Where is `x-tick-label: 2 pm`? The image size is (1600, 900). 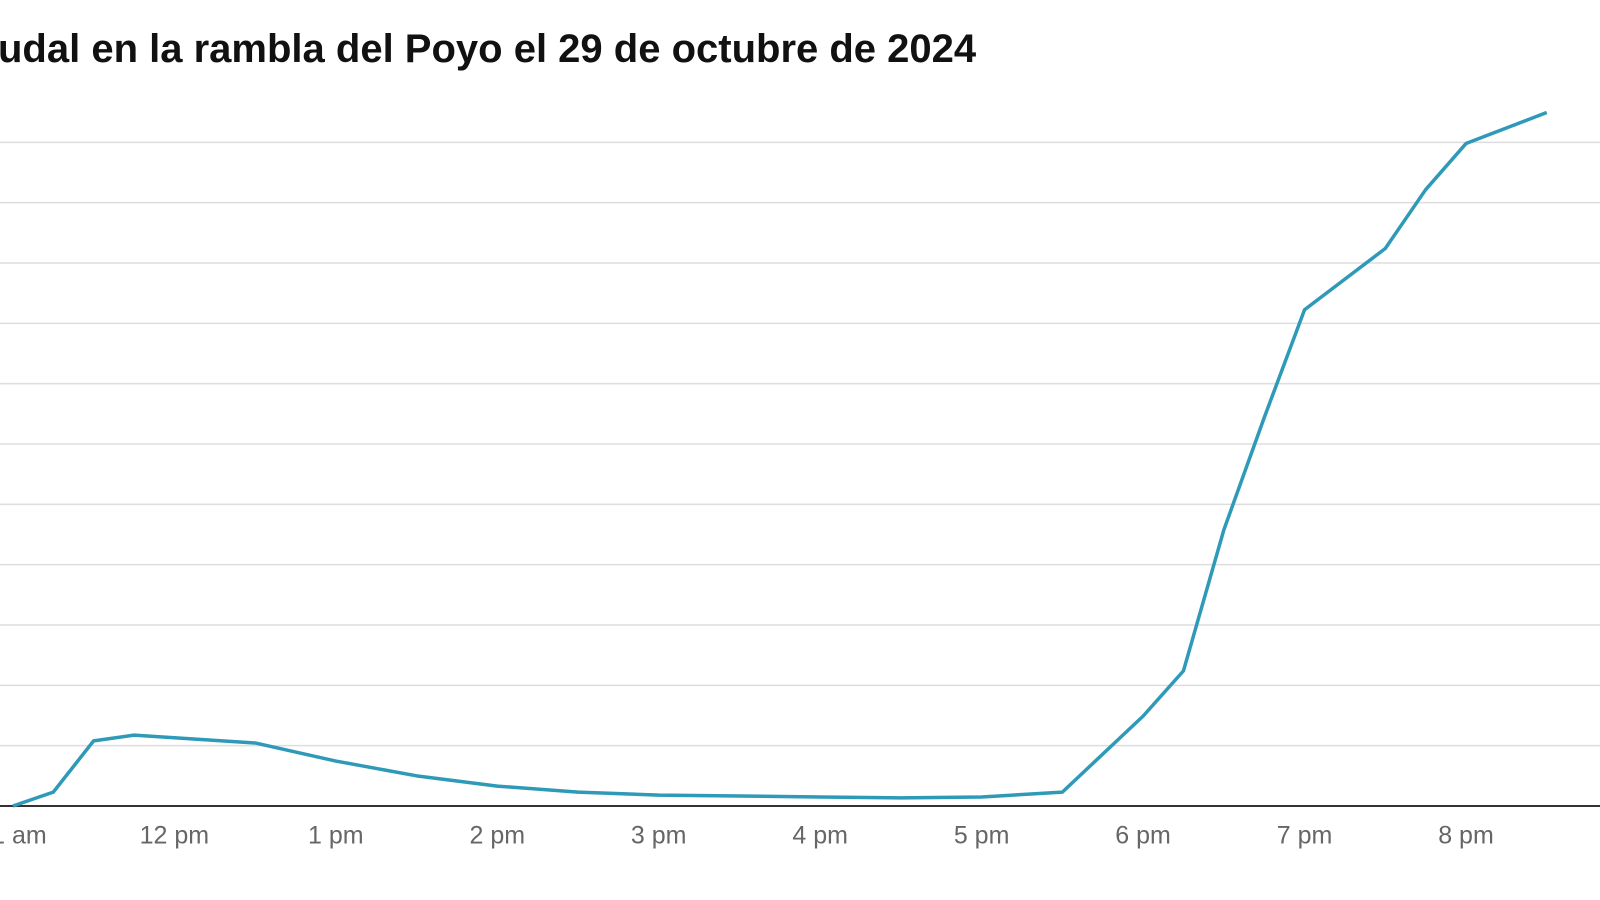 x-tick-label: 2 pm is located at coordinates (497, 836).